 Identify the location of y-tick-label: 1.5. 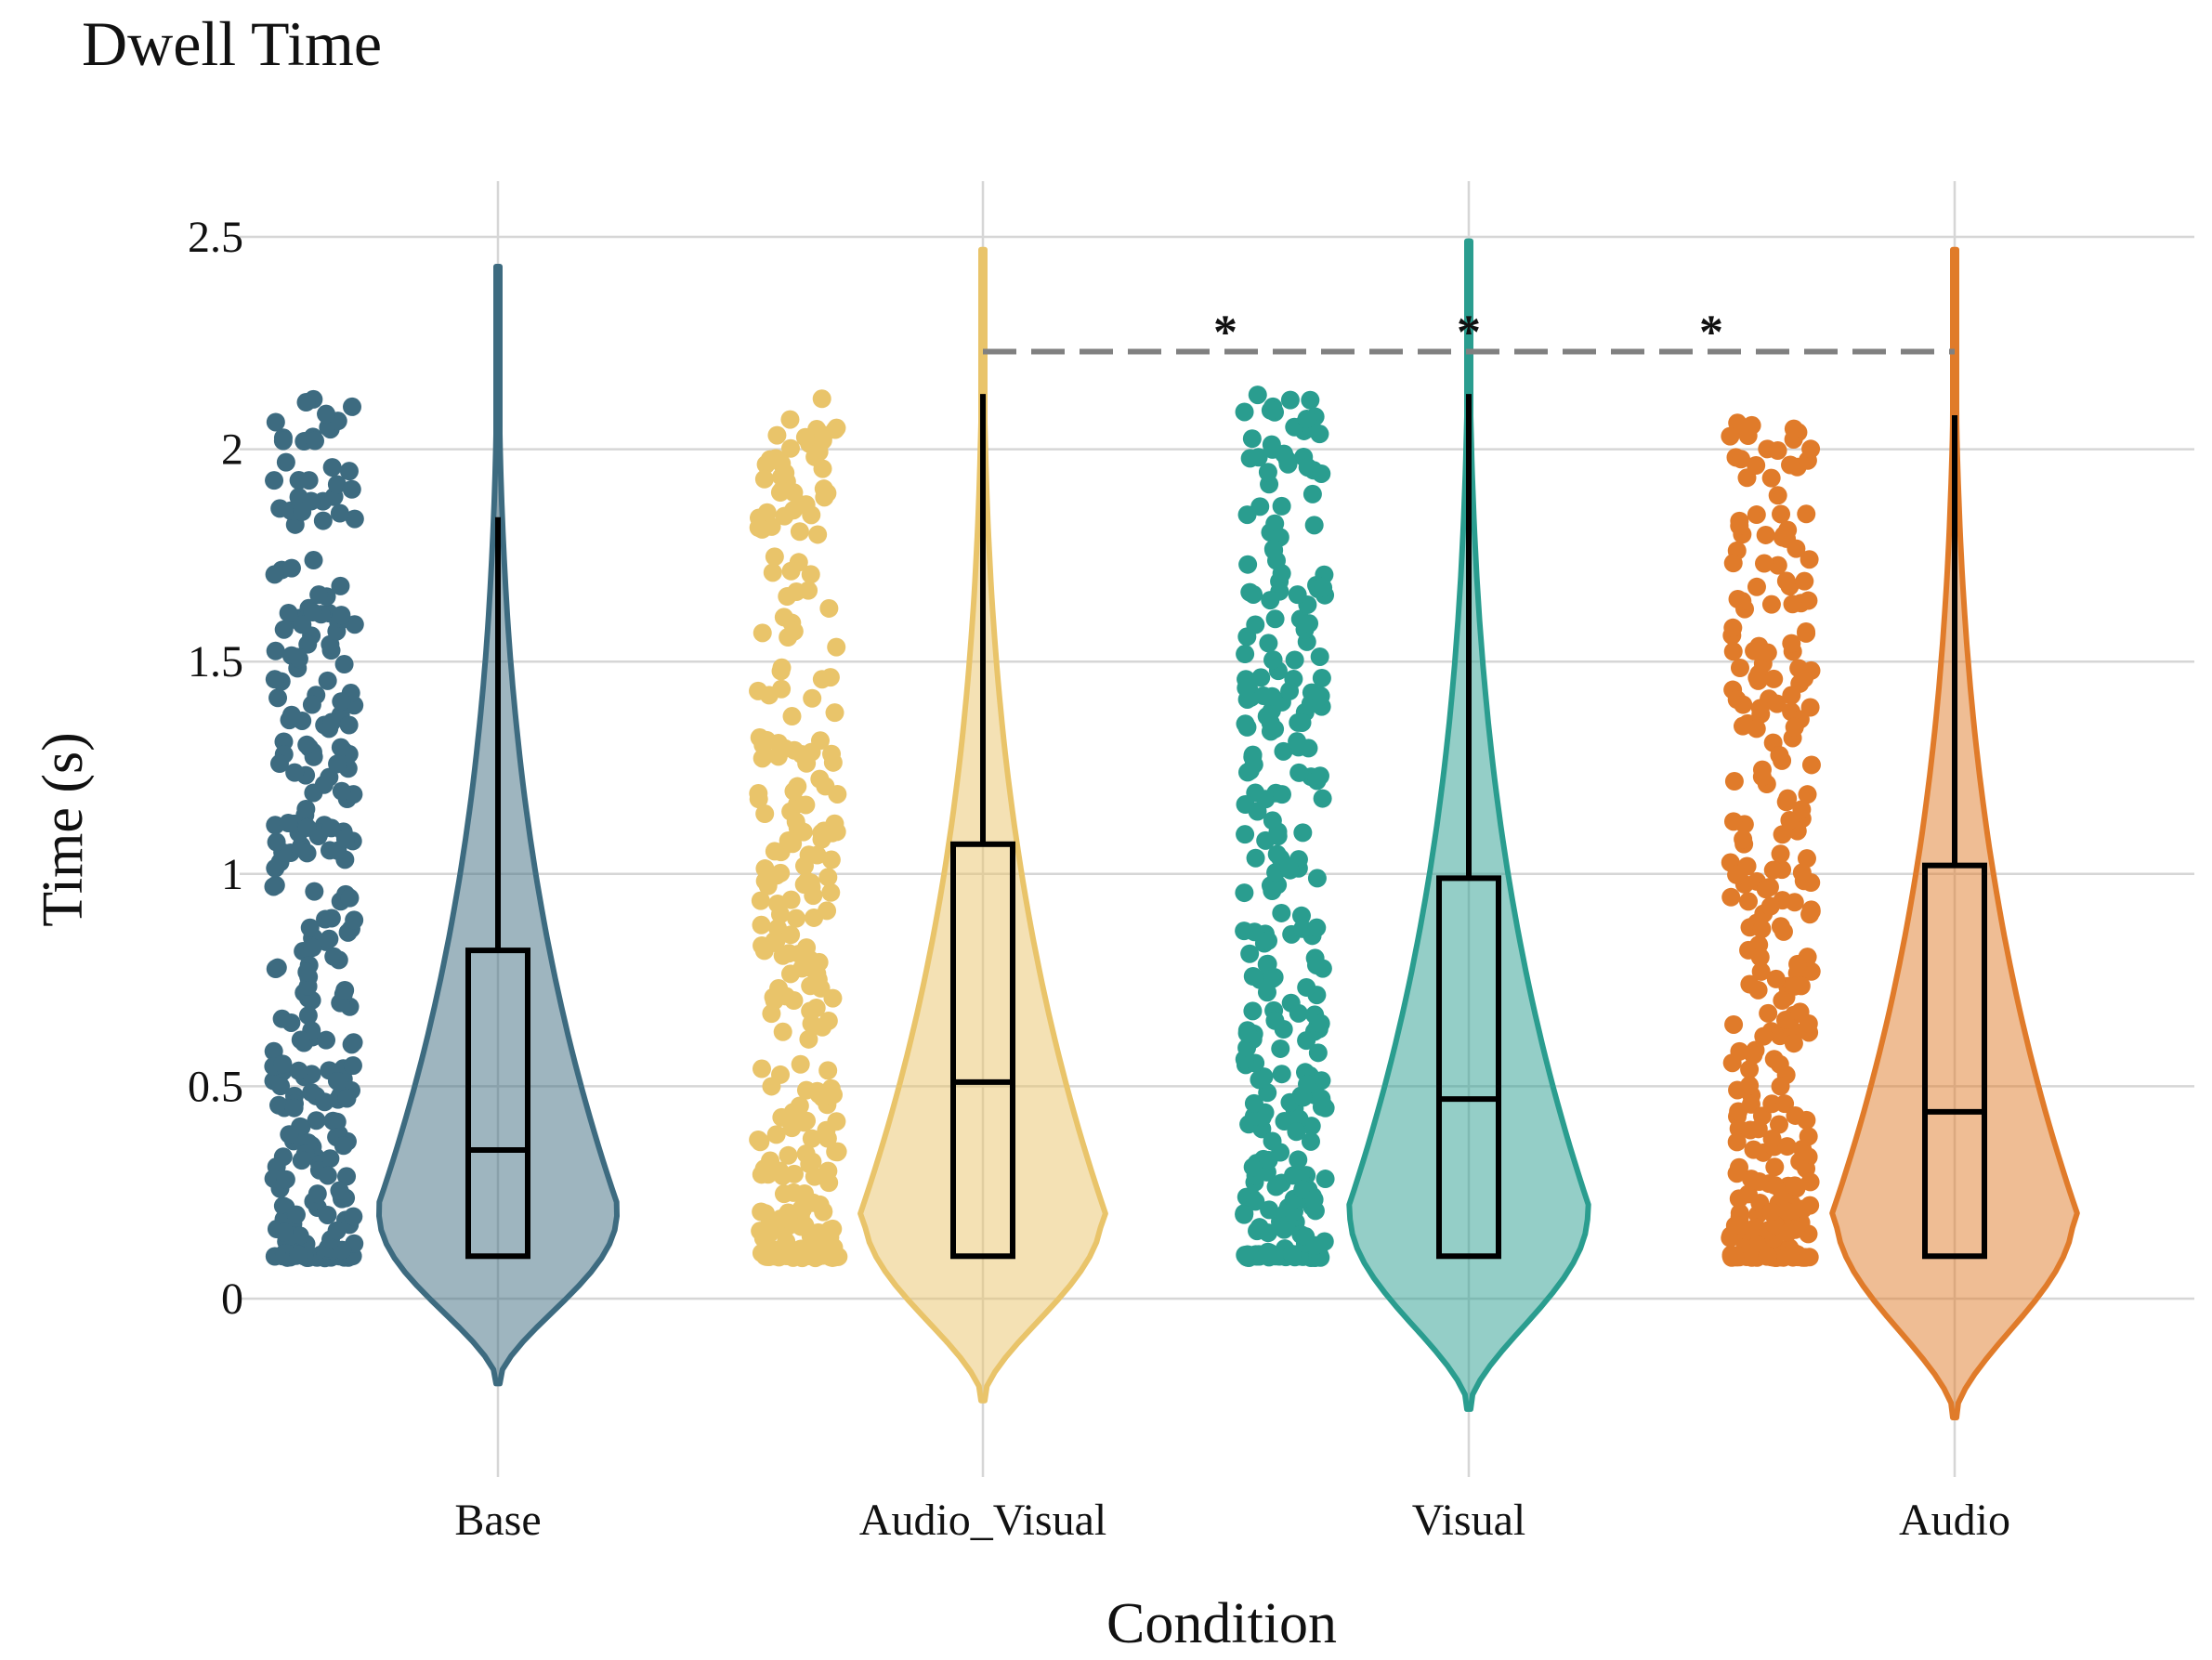
(215, 661).